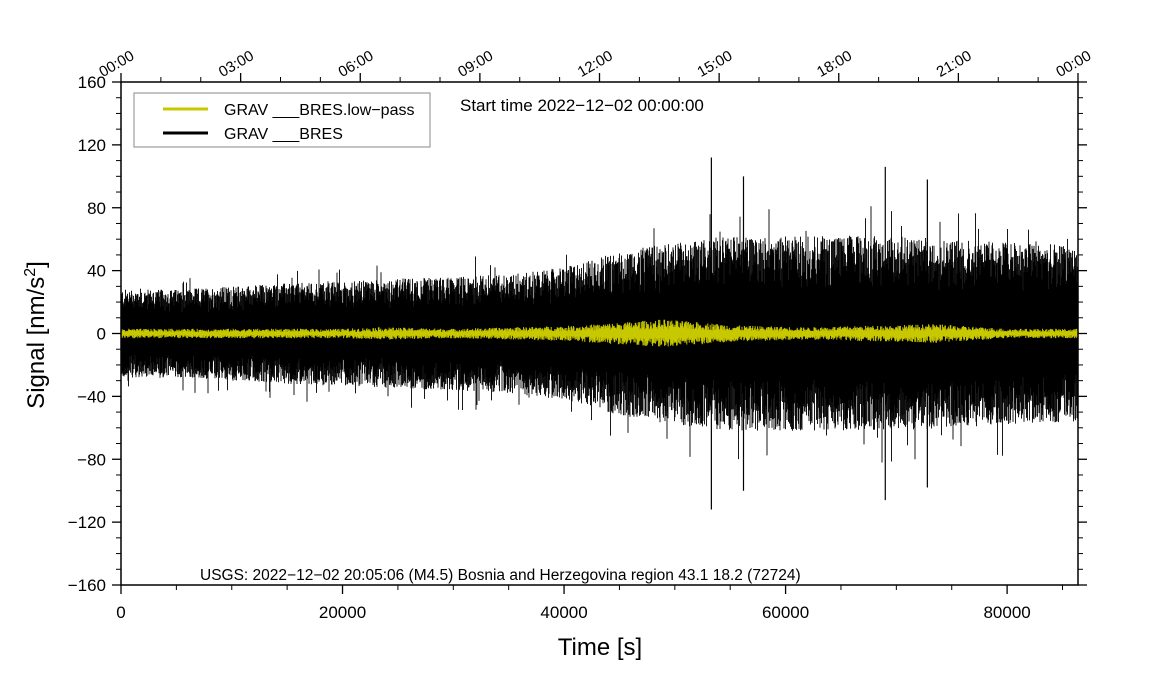  I want to click on x-tick-label: 20000, so click(342, 612).